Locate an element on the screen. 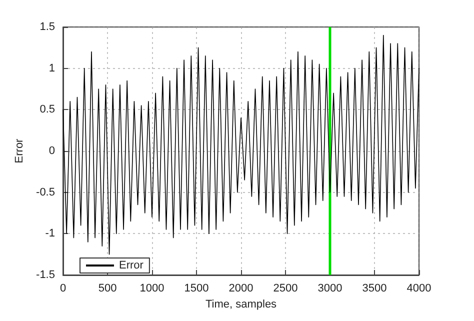 This screenshot has width=474, height=321. y-tick-label: -1 is located at coordinates (50, 234).